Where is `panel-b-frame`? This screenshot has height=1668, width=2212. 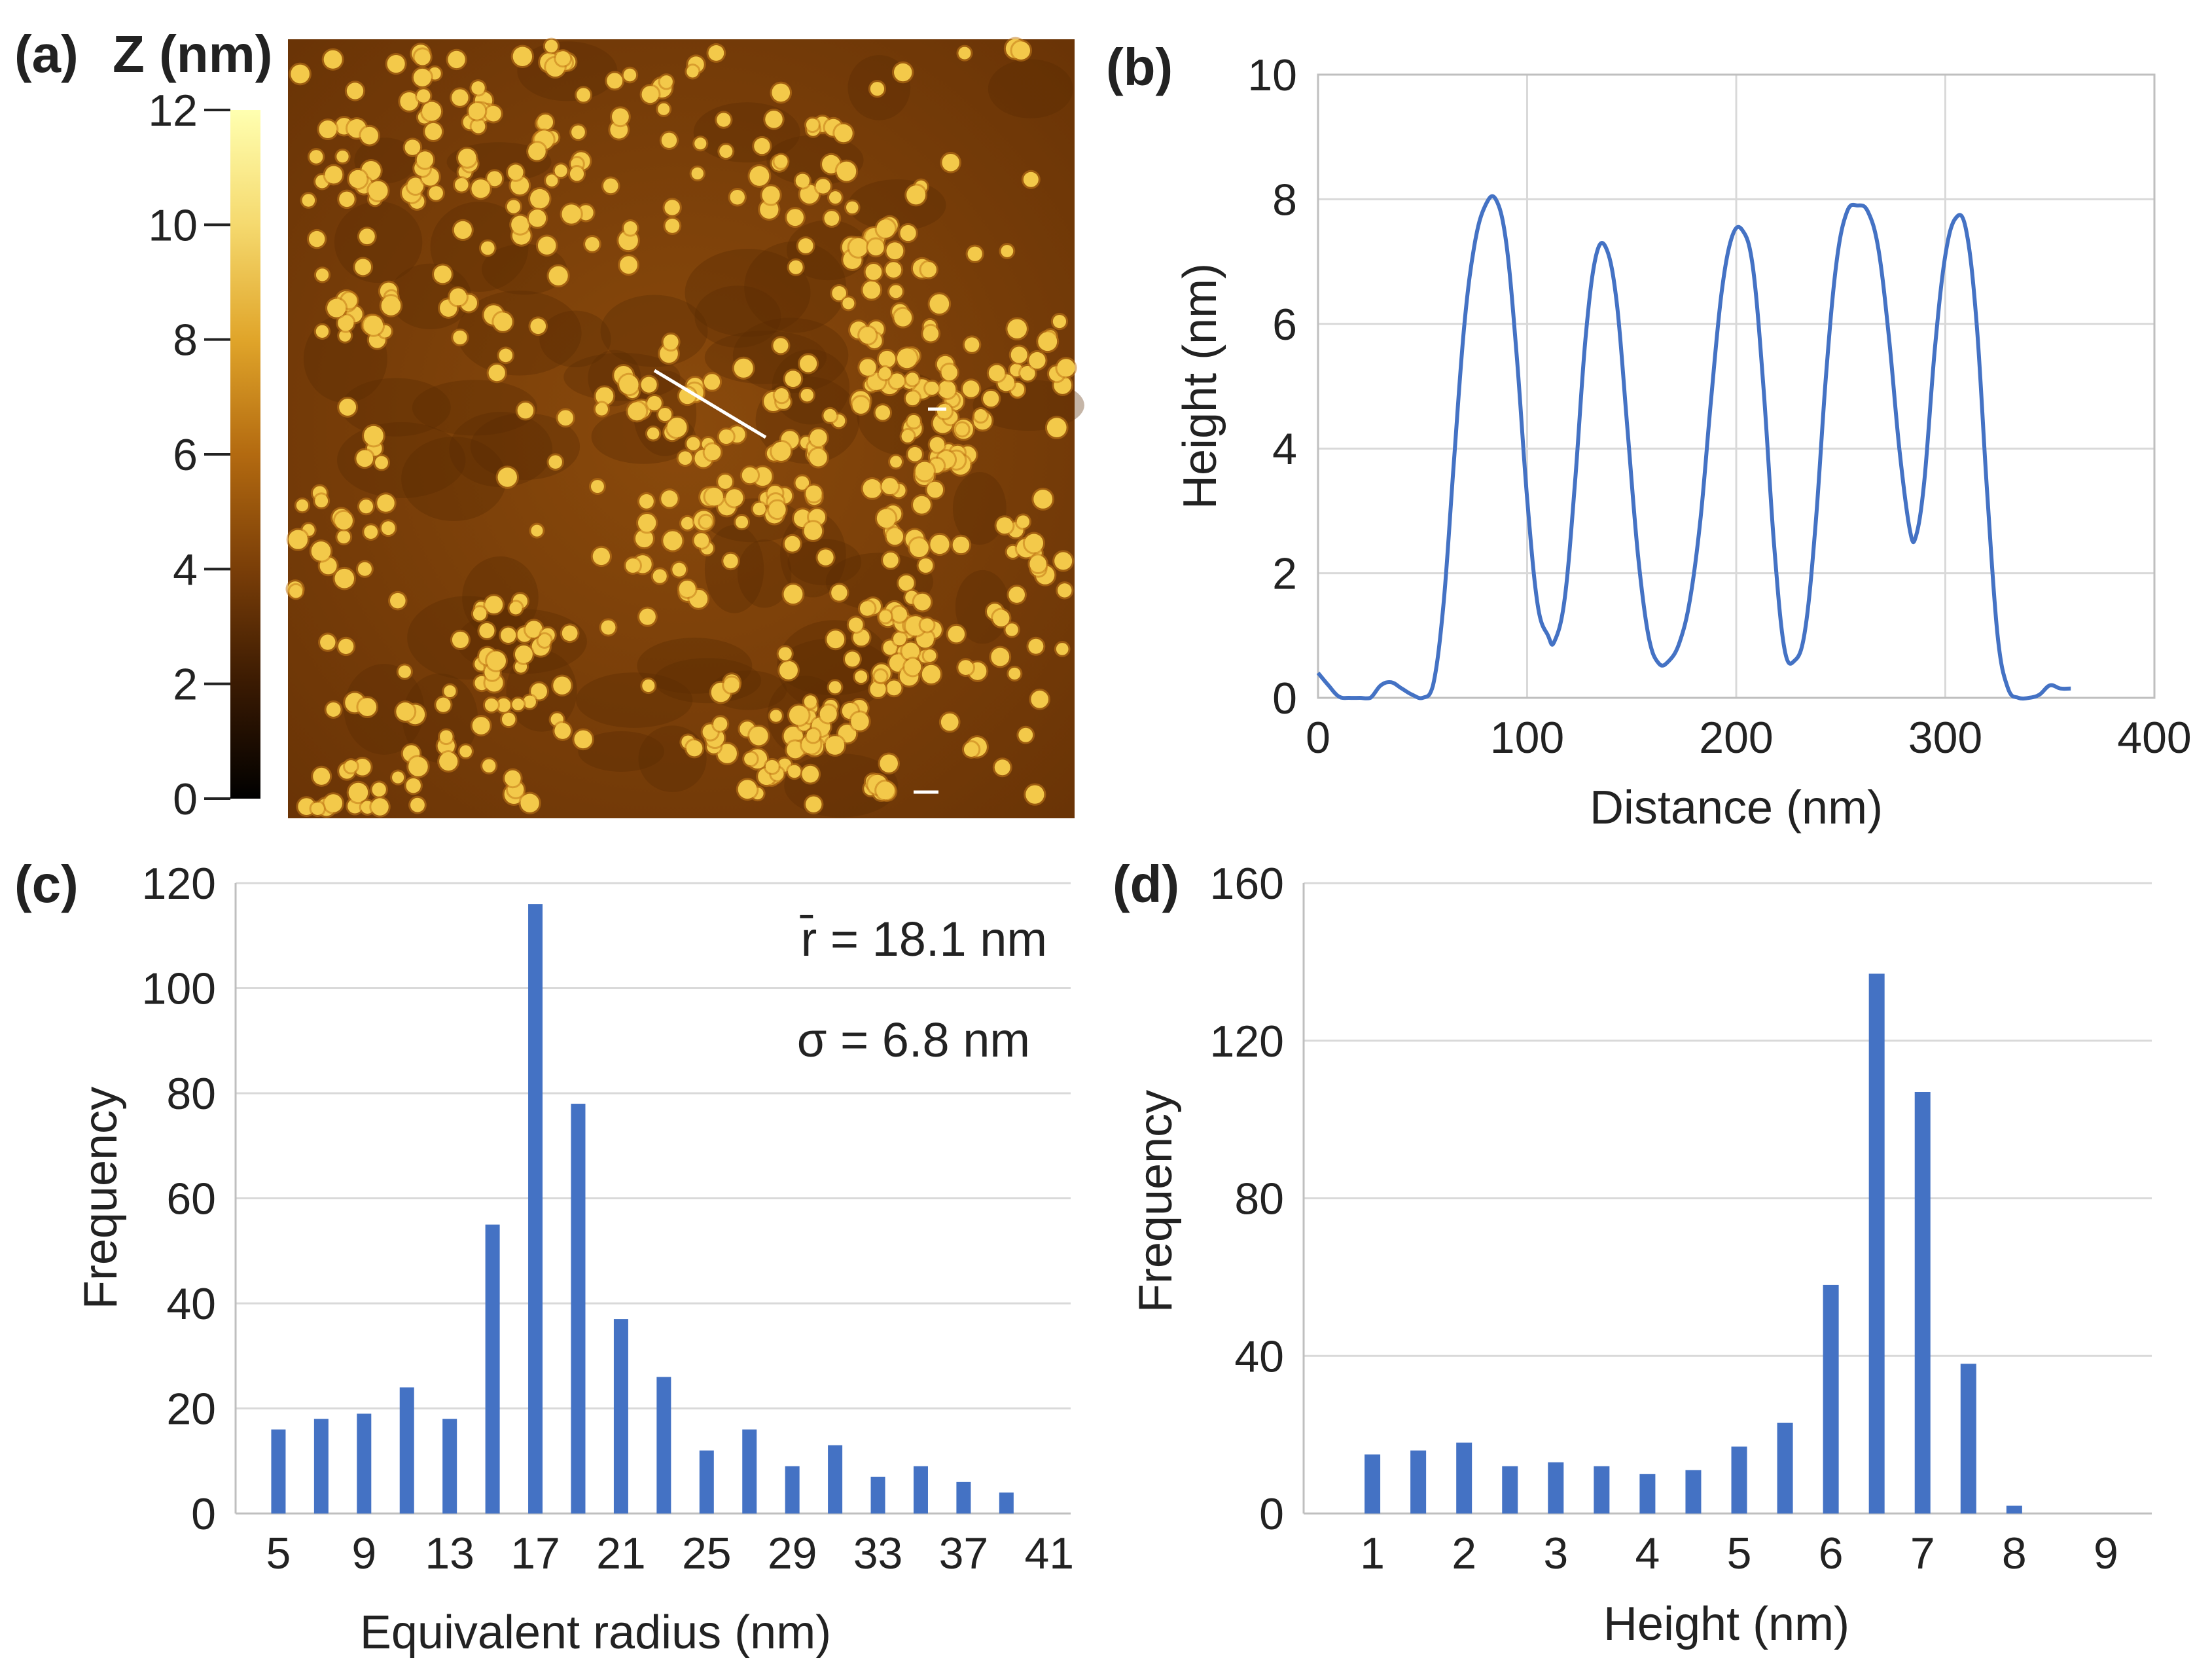 panel-b-frame is located at coordinates (1736, 386).